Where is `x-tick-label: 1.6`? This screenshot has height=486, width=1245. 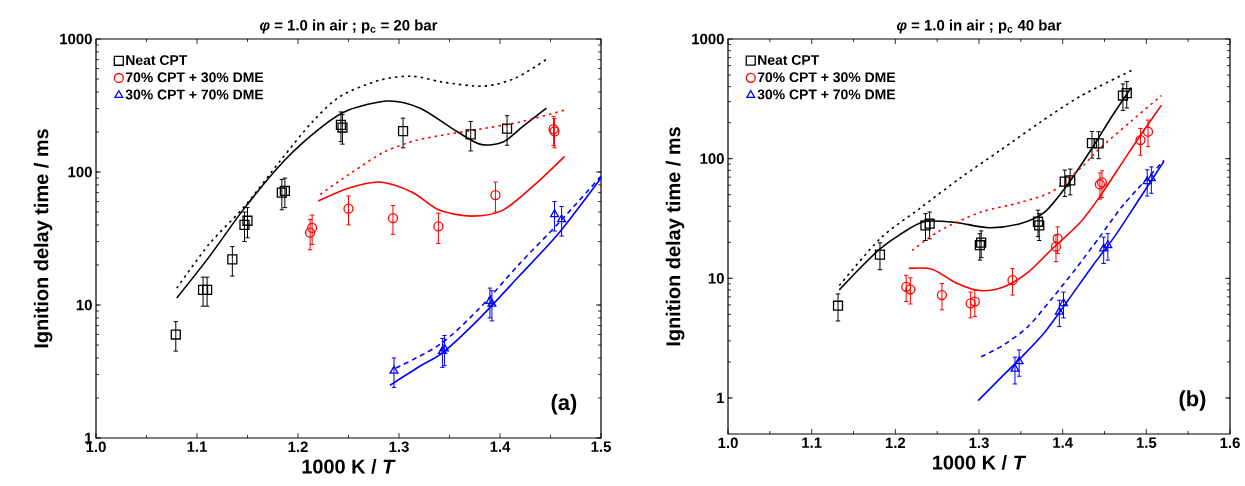
x-tick-label: 1.6 is located at coordinates (1230, 443).